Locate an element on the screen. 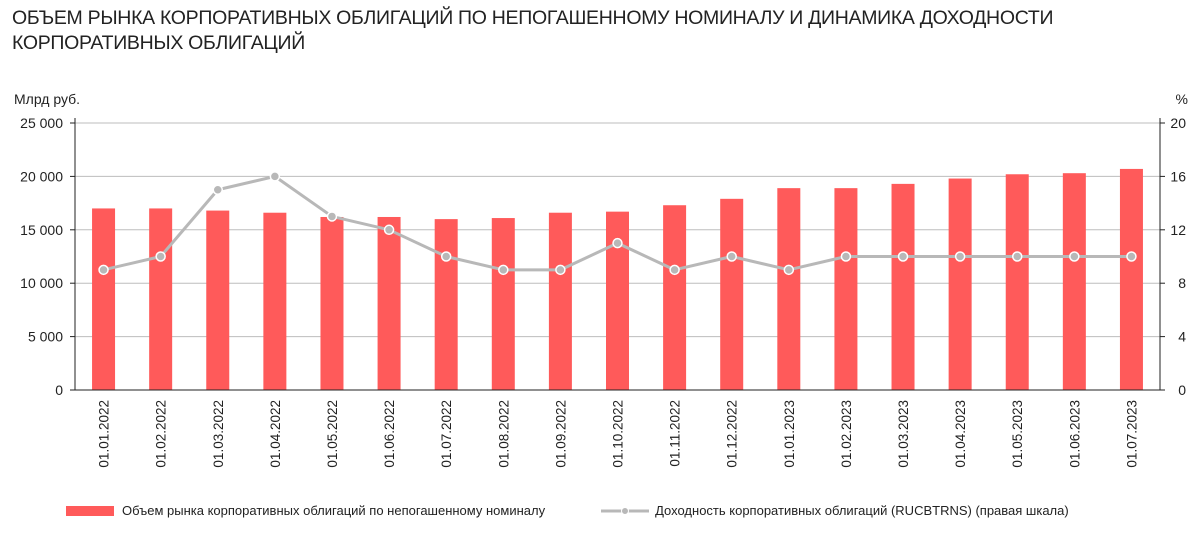 The height and width of the screenshot is (536, 1200). x-tick-label: 01.07.2022 is located at coordinates (446, 434).